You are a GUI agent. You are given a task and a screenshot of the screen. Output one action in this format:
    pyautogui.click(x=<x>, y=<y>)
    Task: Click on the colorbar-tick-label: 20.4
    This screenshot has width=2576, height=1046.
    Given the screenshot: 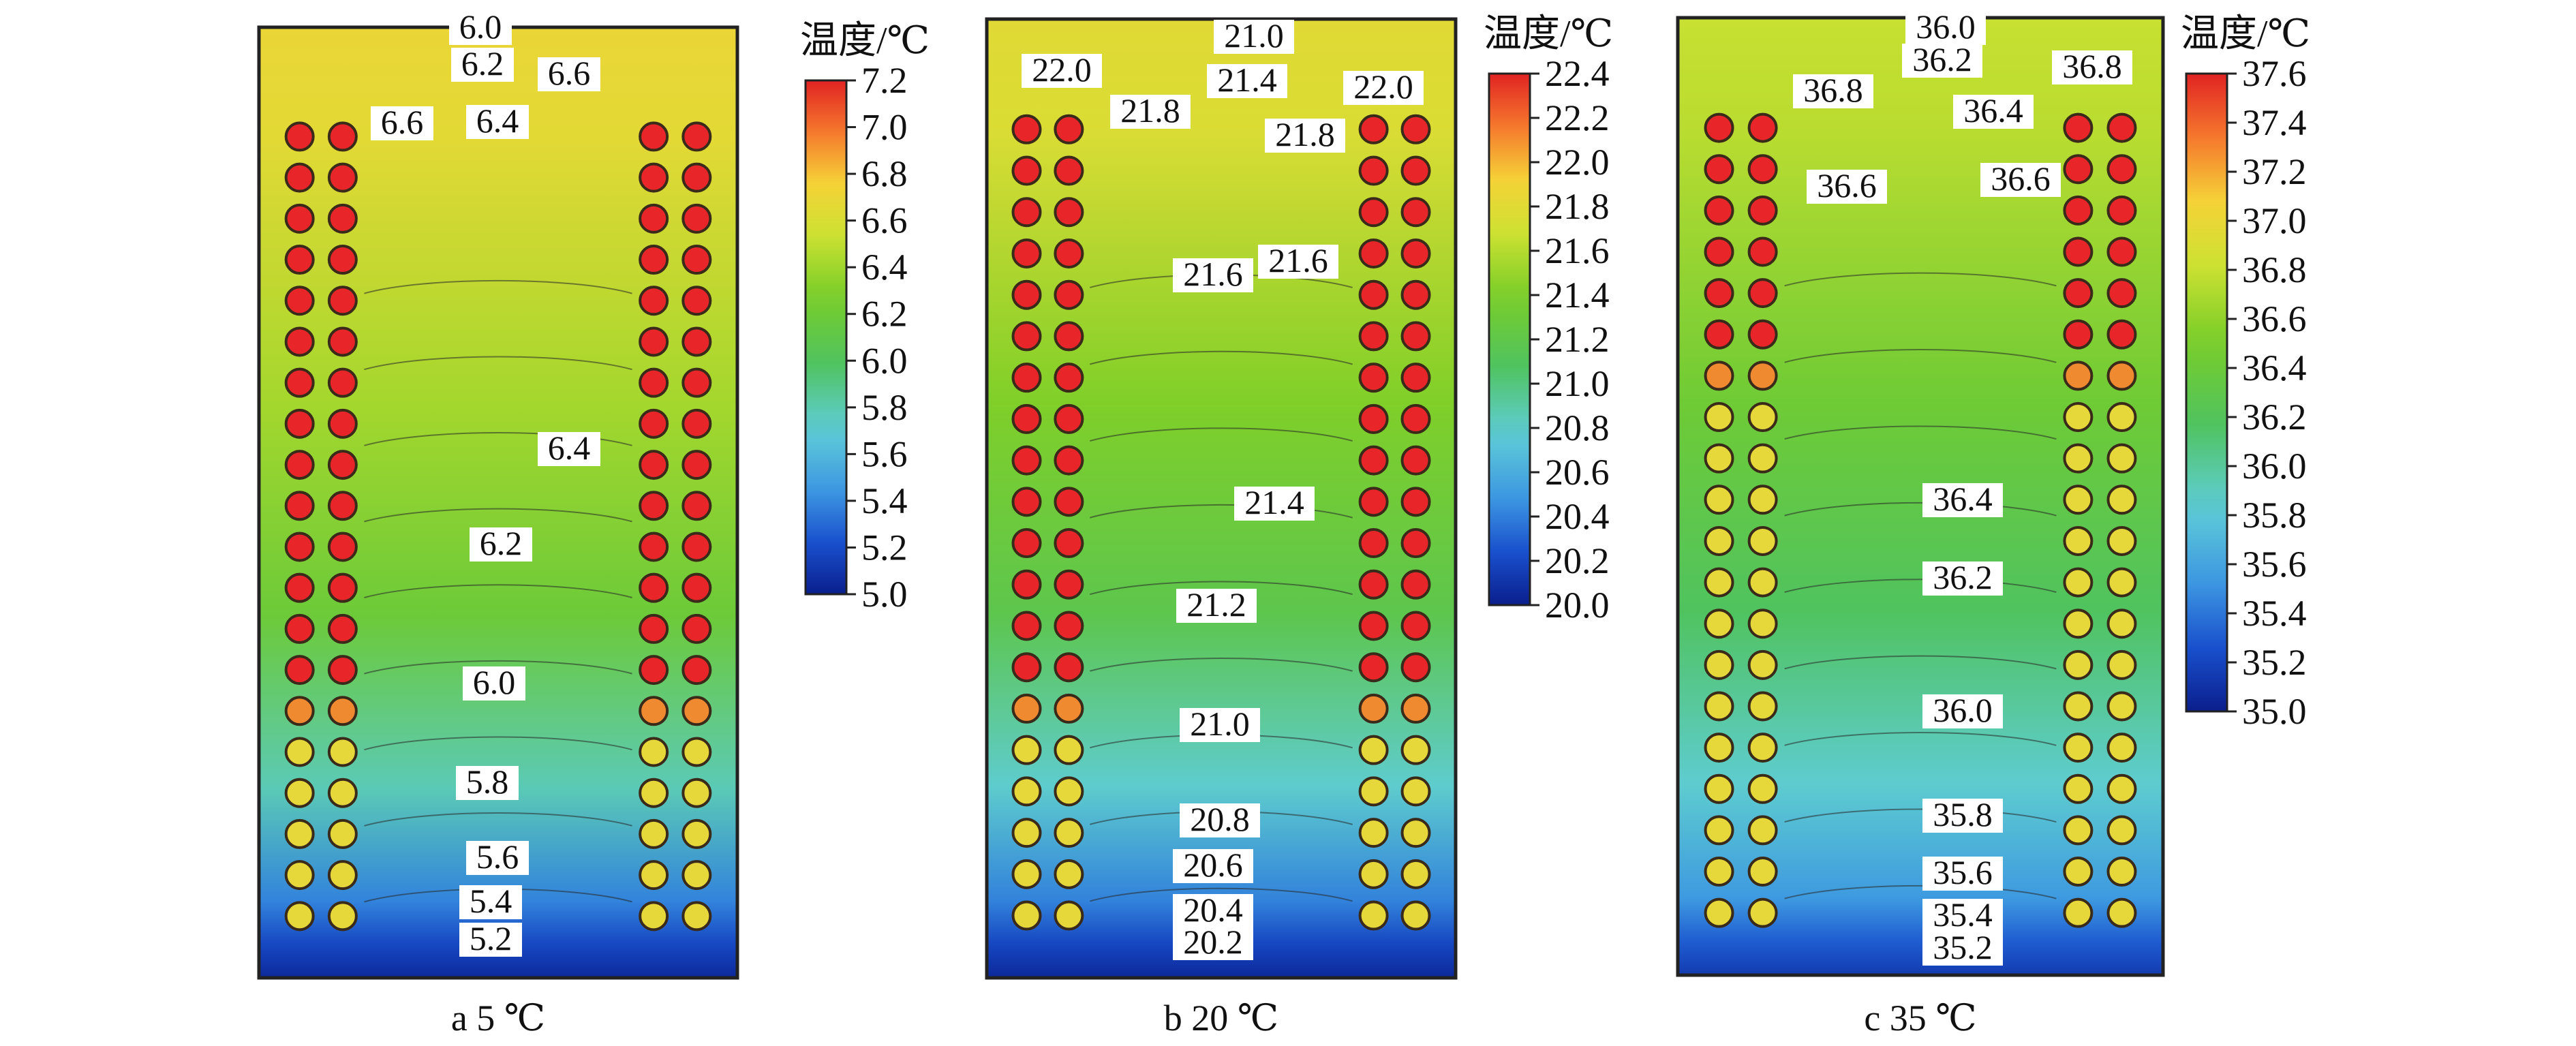 What is the action you would take?
    pyautogui.click(x=1578, y=516)
    